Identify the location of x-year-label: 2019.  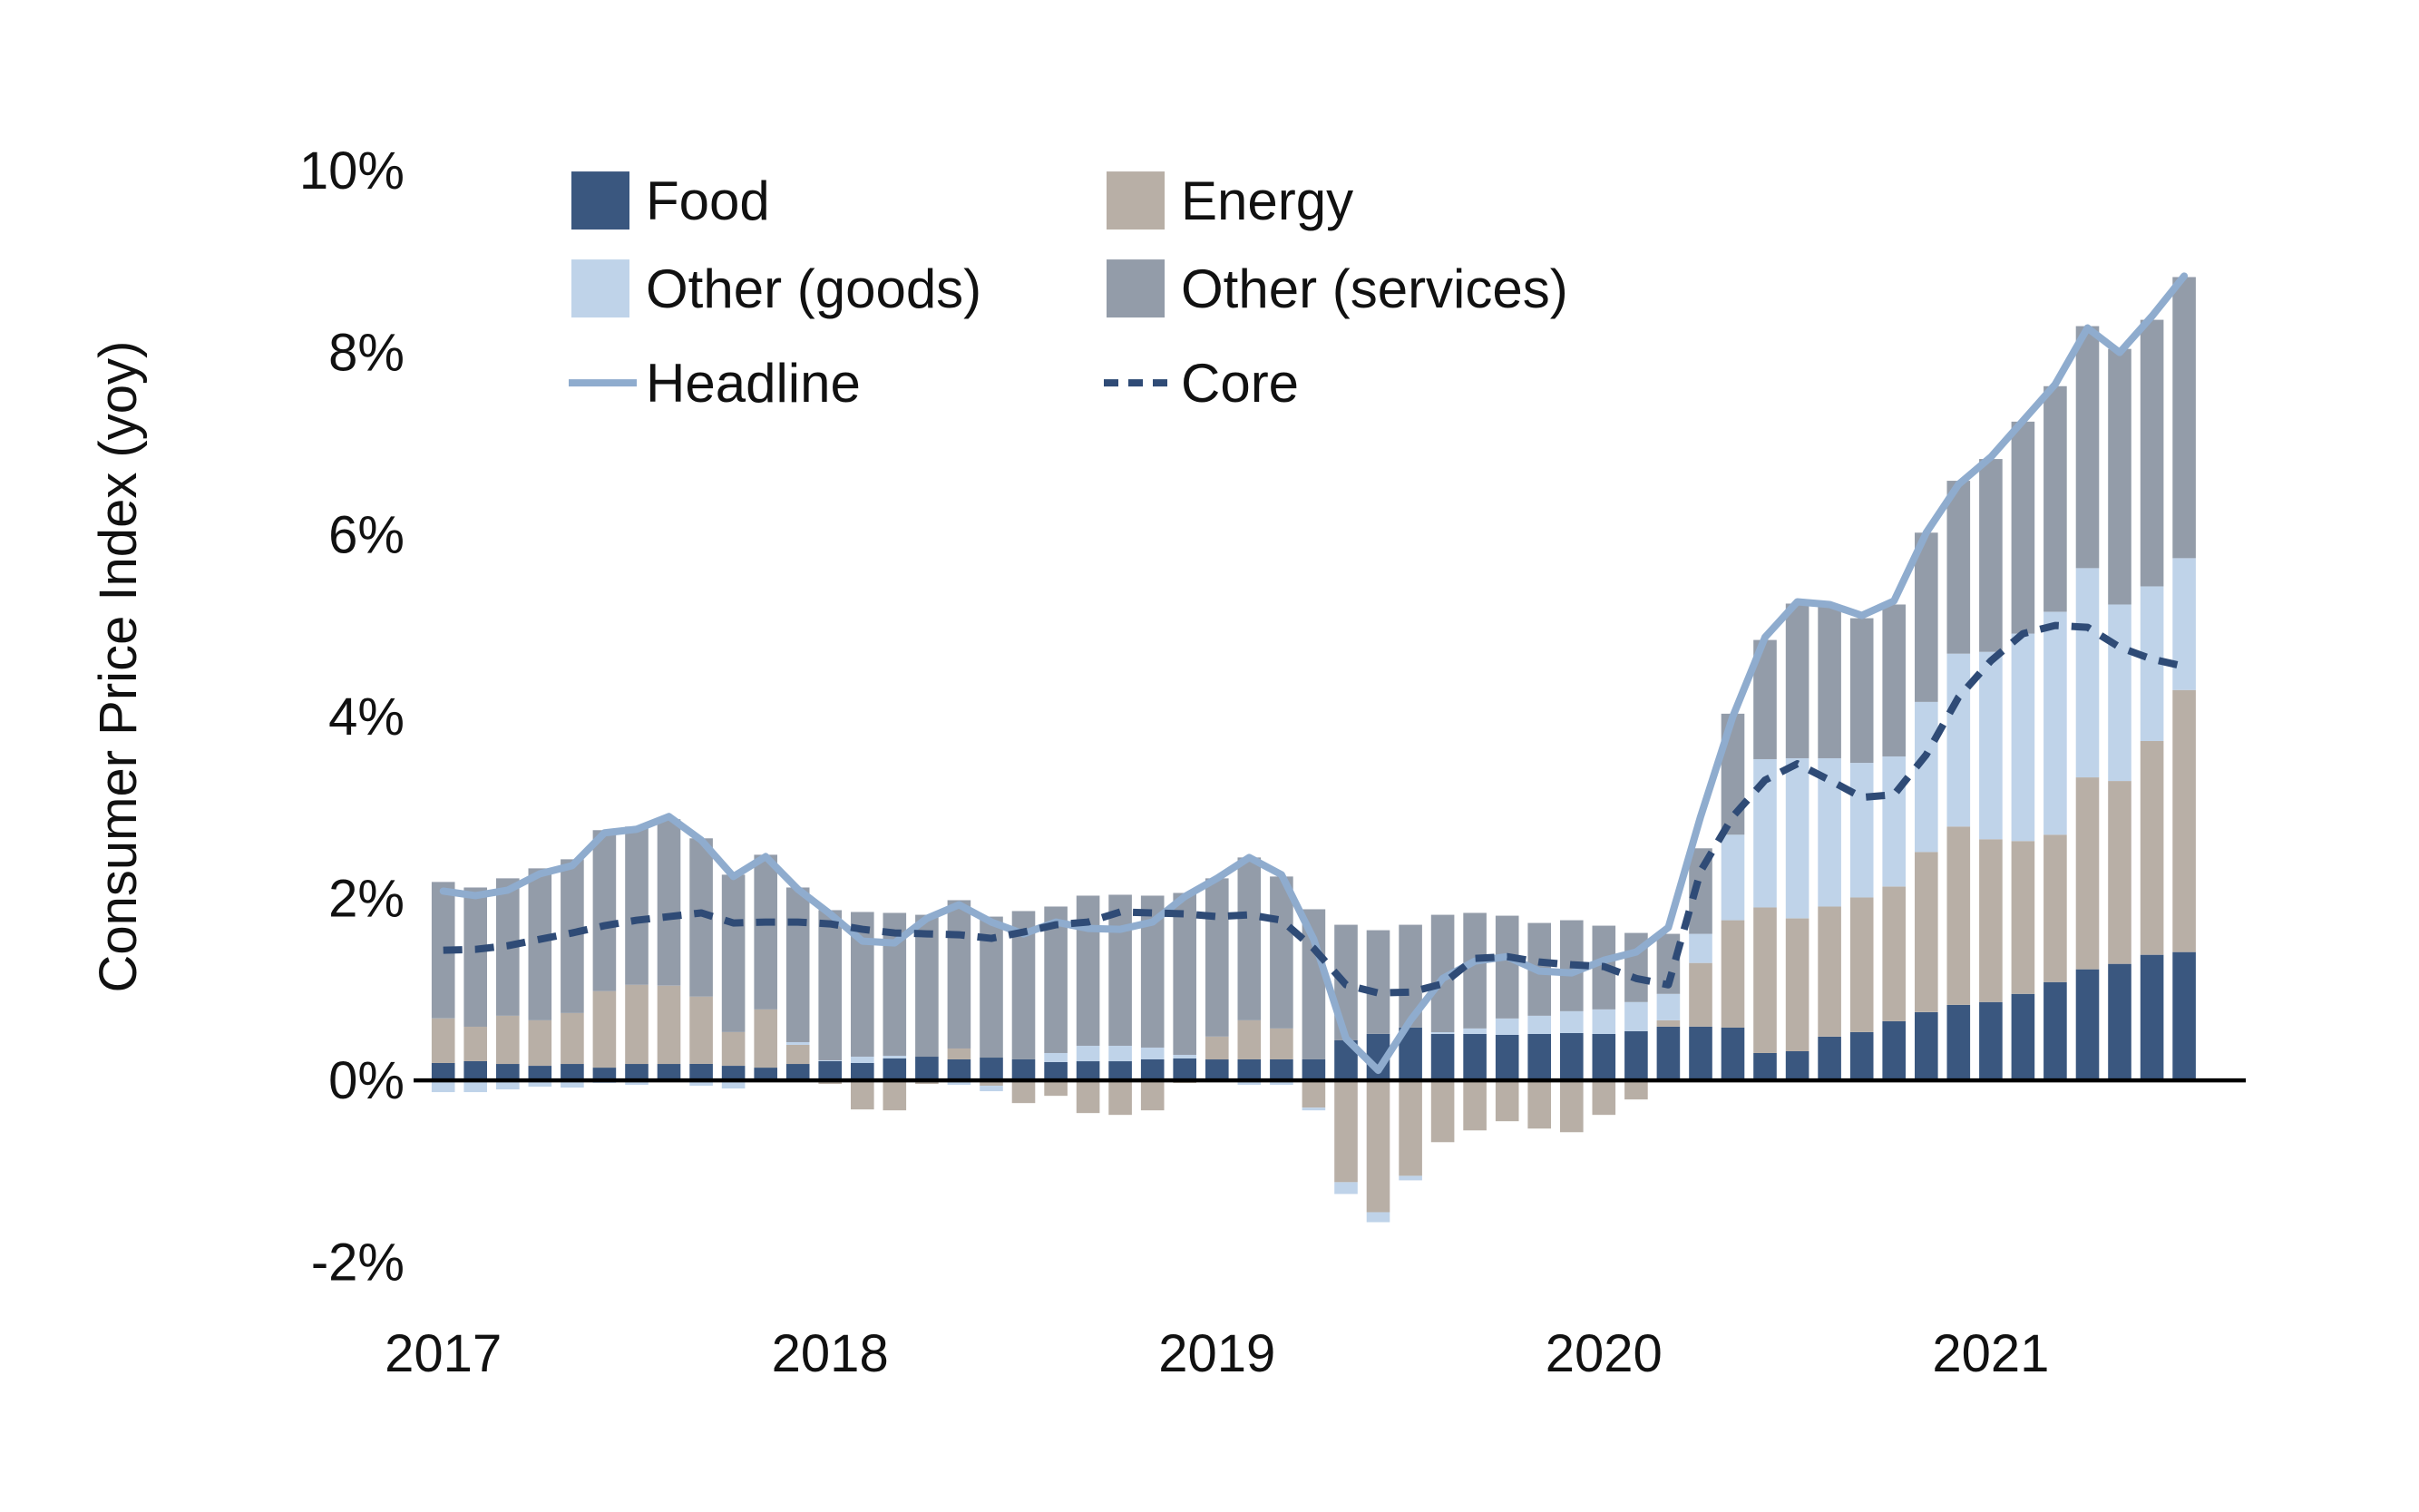
(1216, 1353).